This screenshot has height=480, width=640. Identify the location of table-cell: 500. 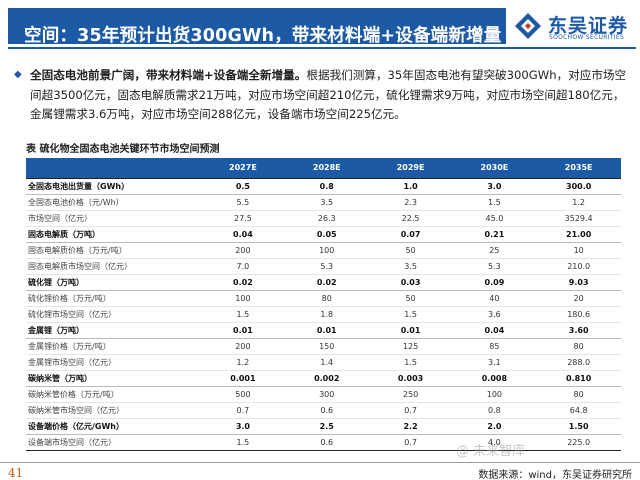
(243, 394).